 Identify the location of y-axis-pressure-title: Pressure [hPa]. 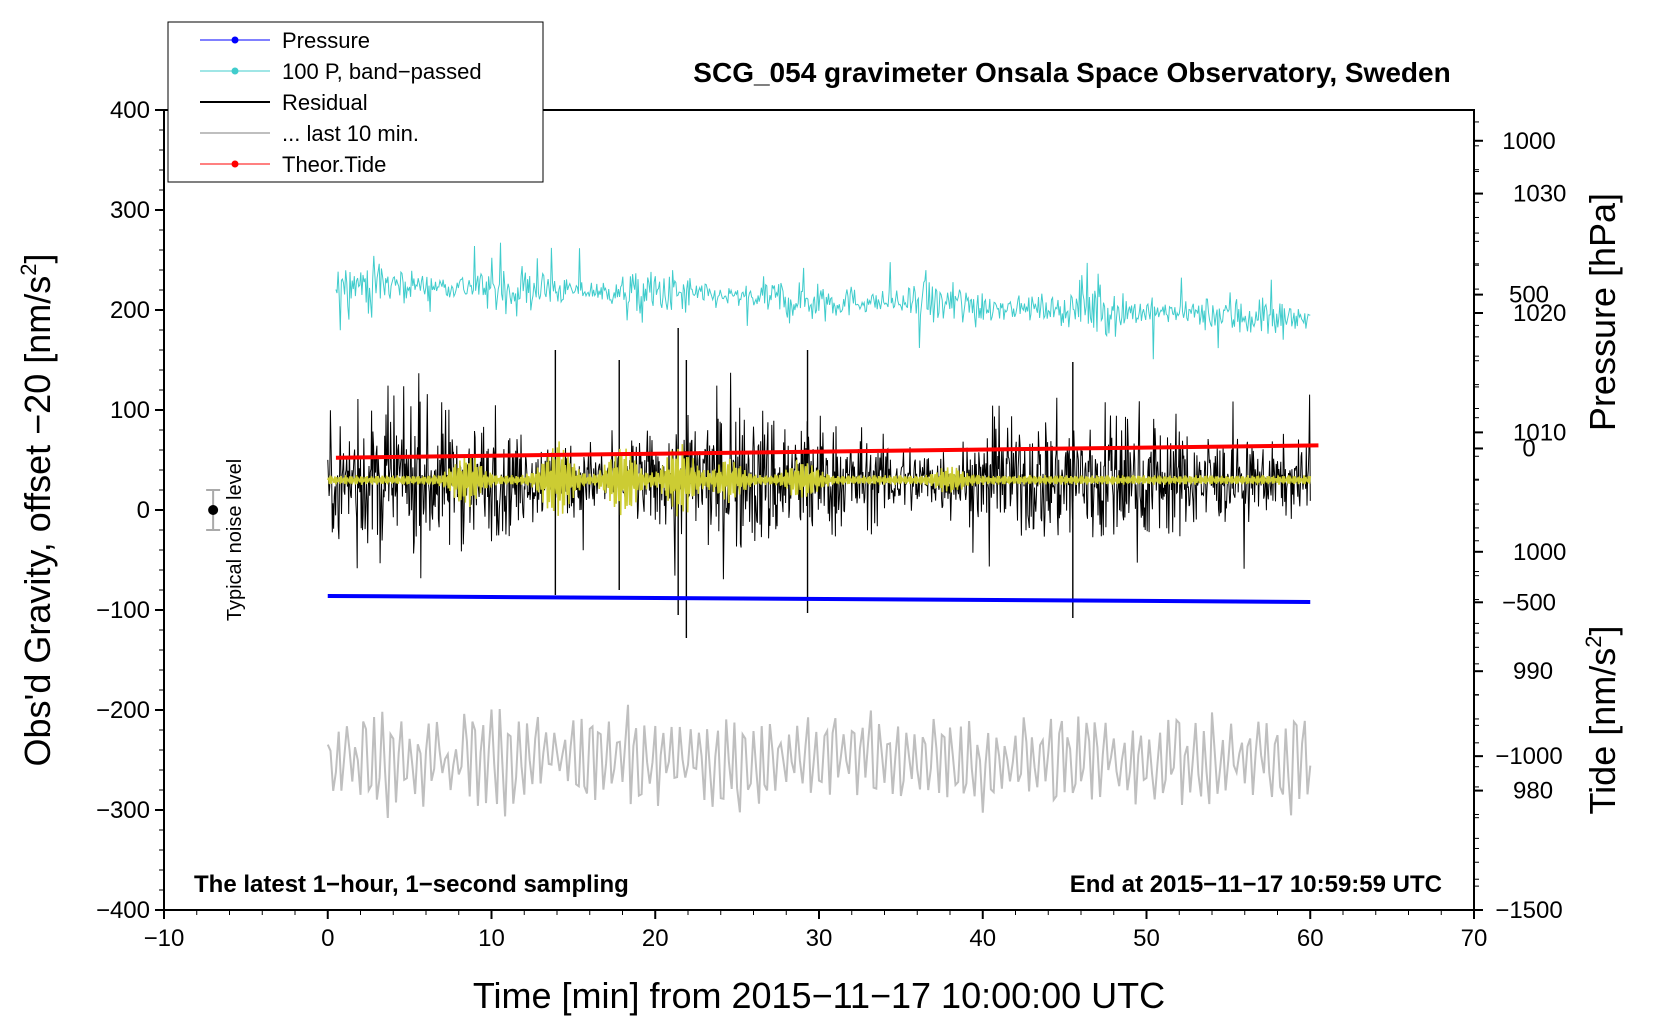
(1602, 312).